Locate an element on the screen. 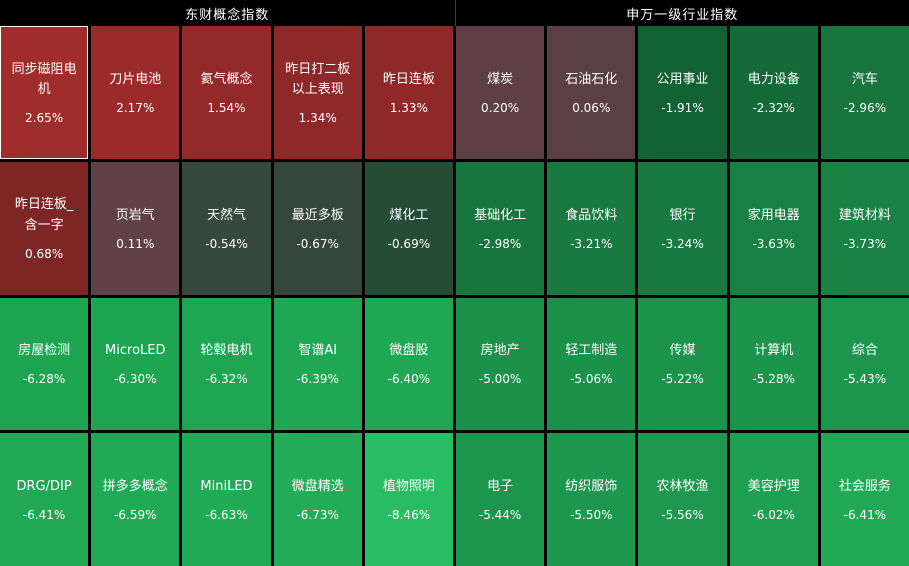  heatmap-tile: 社会服务 -6.41% is located at coordinates (864, 499).